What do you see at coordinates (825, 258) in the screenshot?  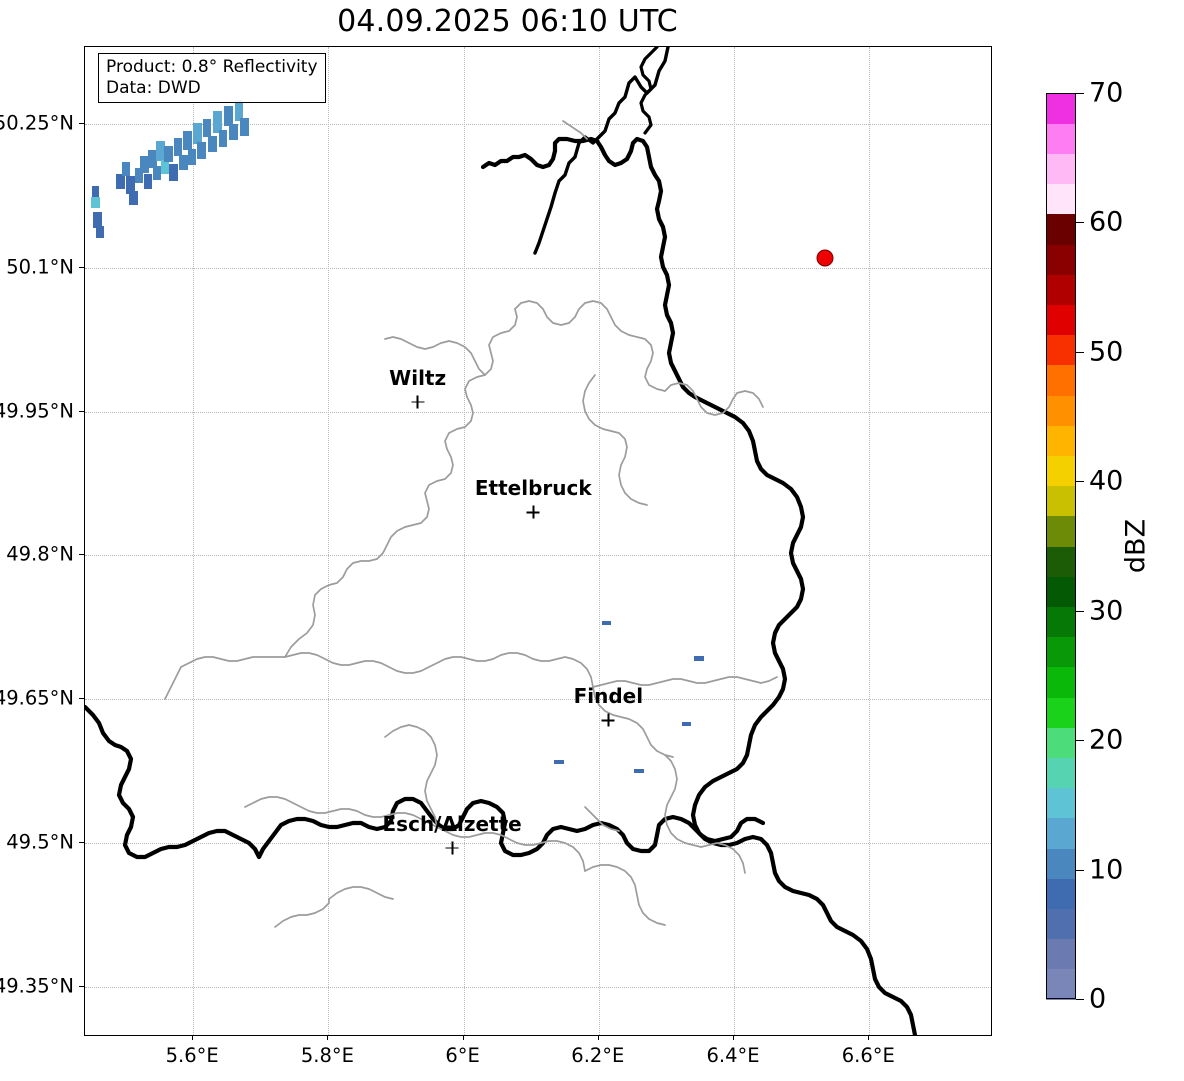 I see `radar-site-marker` at bounding box center [825, 258].